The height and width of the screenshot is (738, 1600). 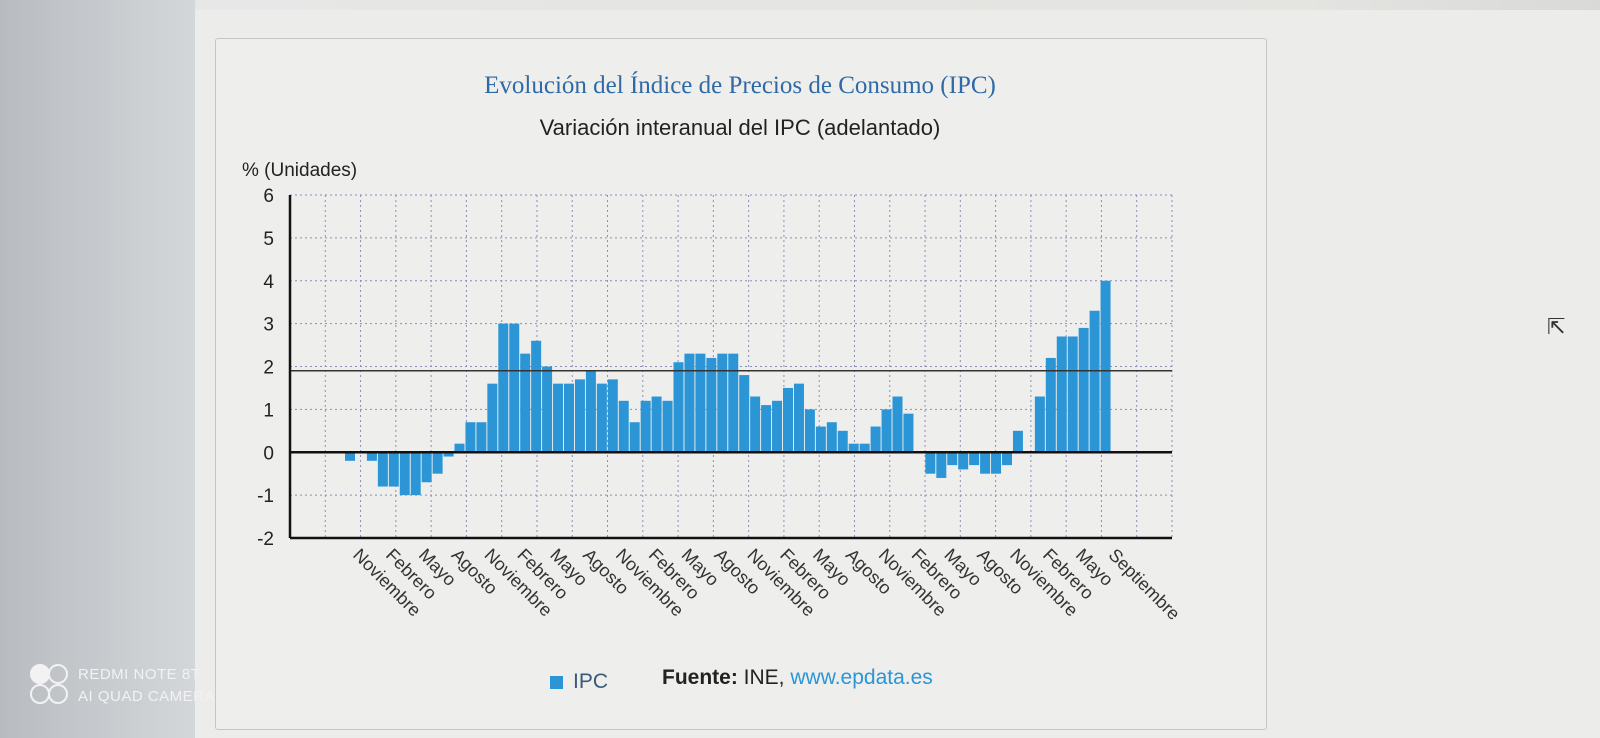 I want to click on watermark-line2: AI QUAD CAMERA, so click(x=147, y=696).